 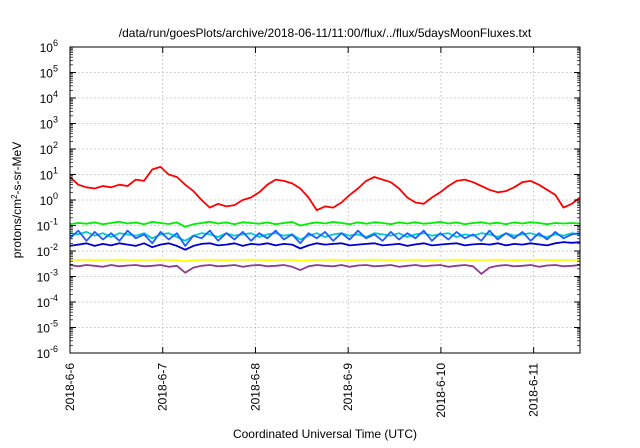 I want to click on y-tick-label-exponent: 6, so click(x=55, y=43).